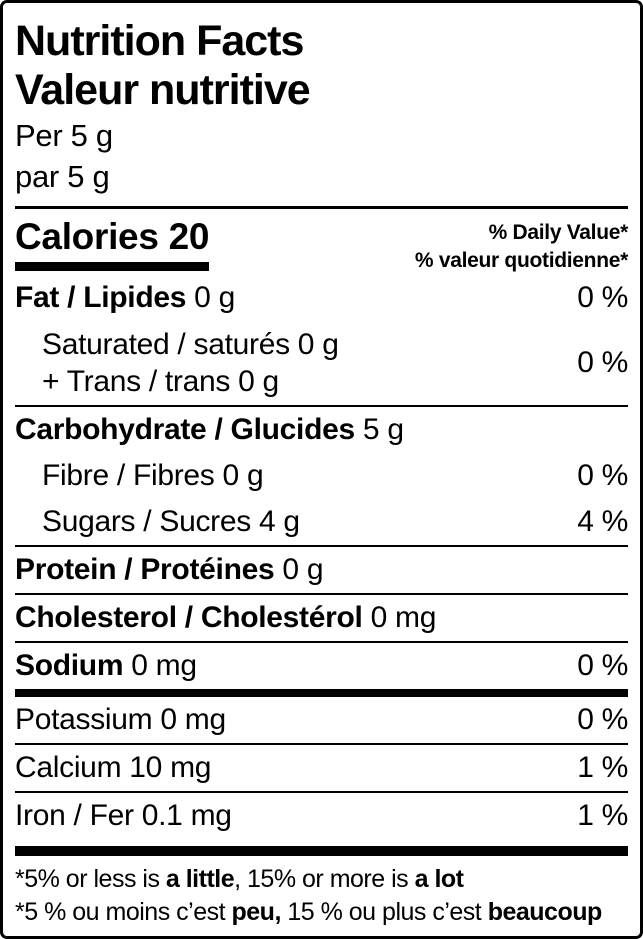  I want to click on protein-label-bold: Protein / Protéines, so click(145, 569).